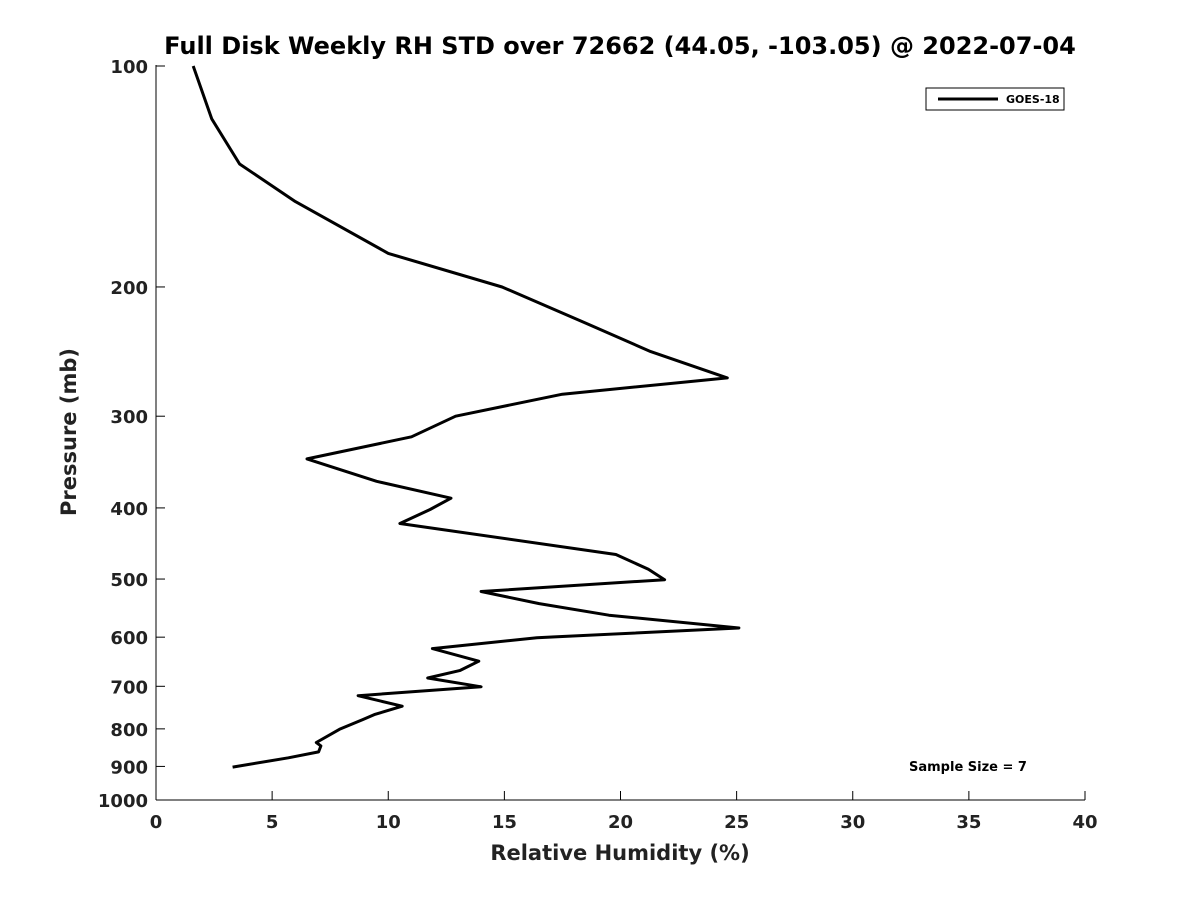  Describe the element at coordinates (1084, 822) in the screenshot. I see `x-tick-label: 40` at that location.